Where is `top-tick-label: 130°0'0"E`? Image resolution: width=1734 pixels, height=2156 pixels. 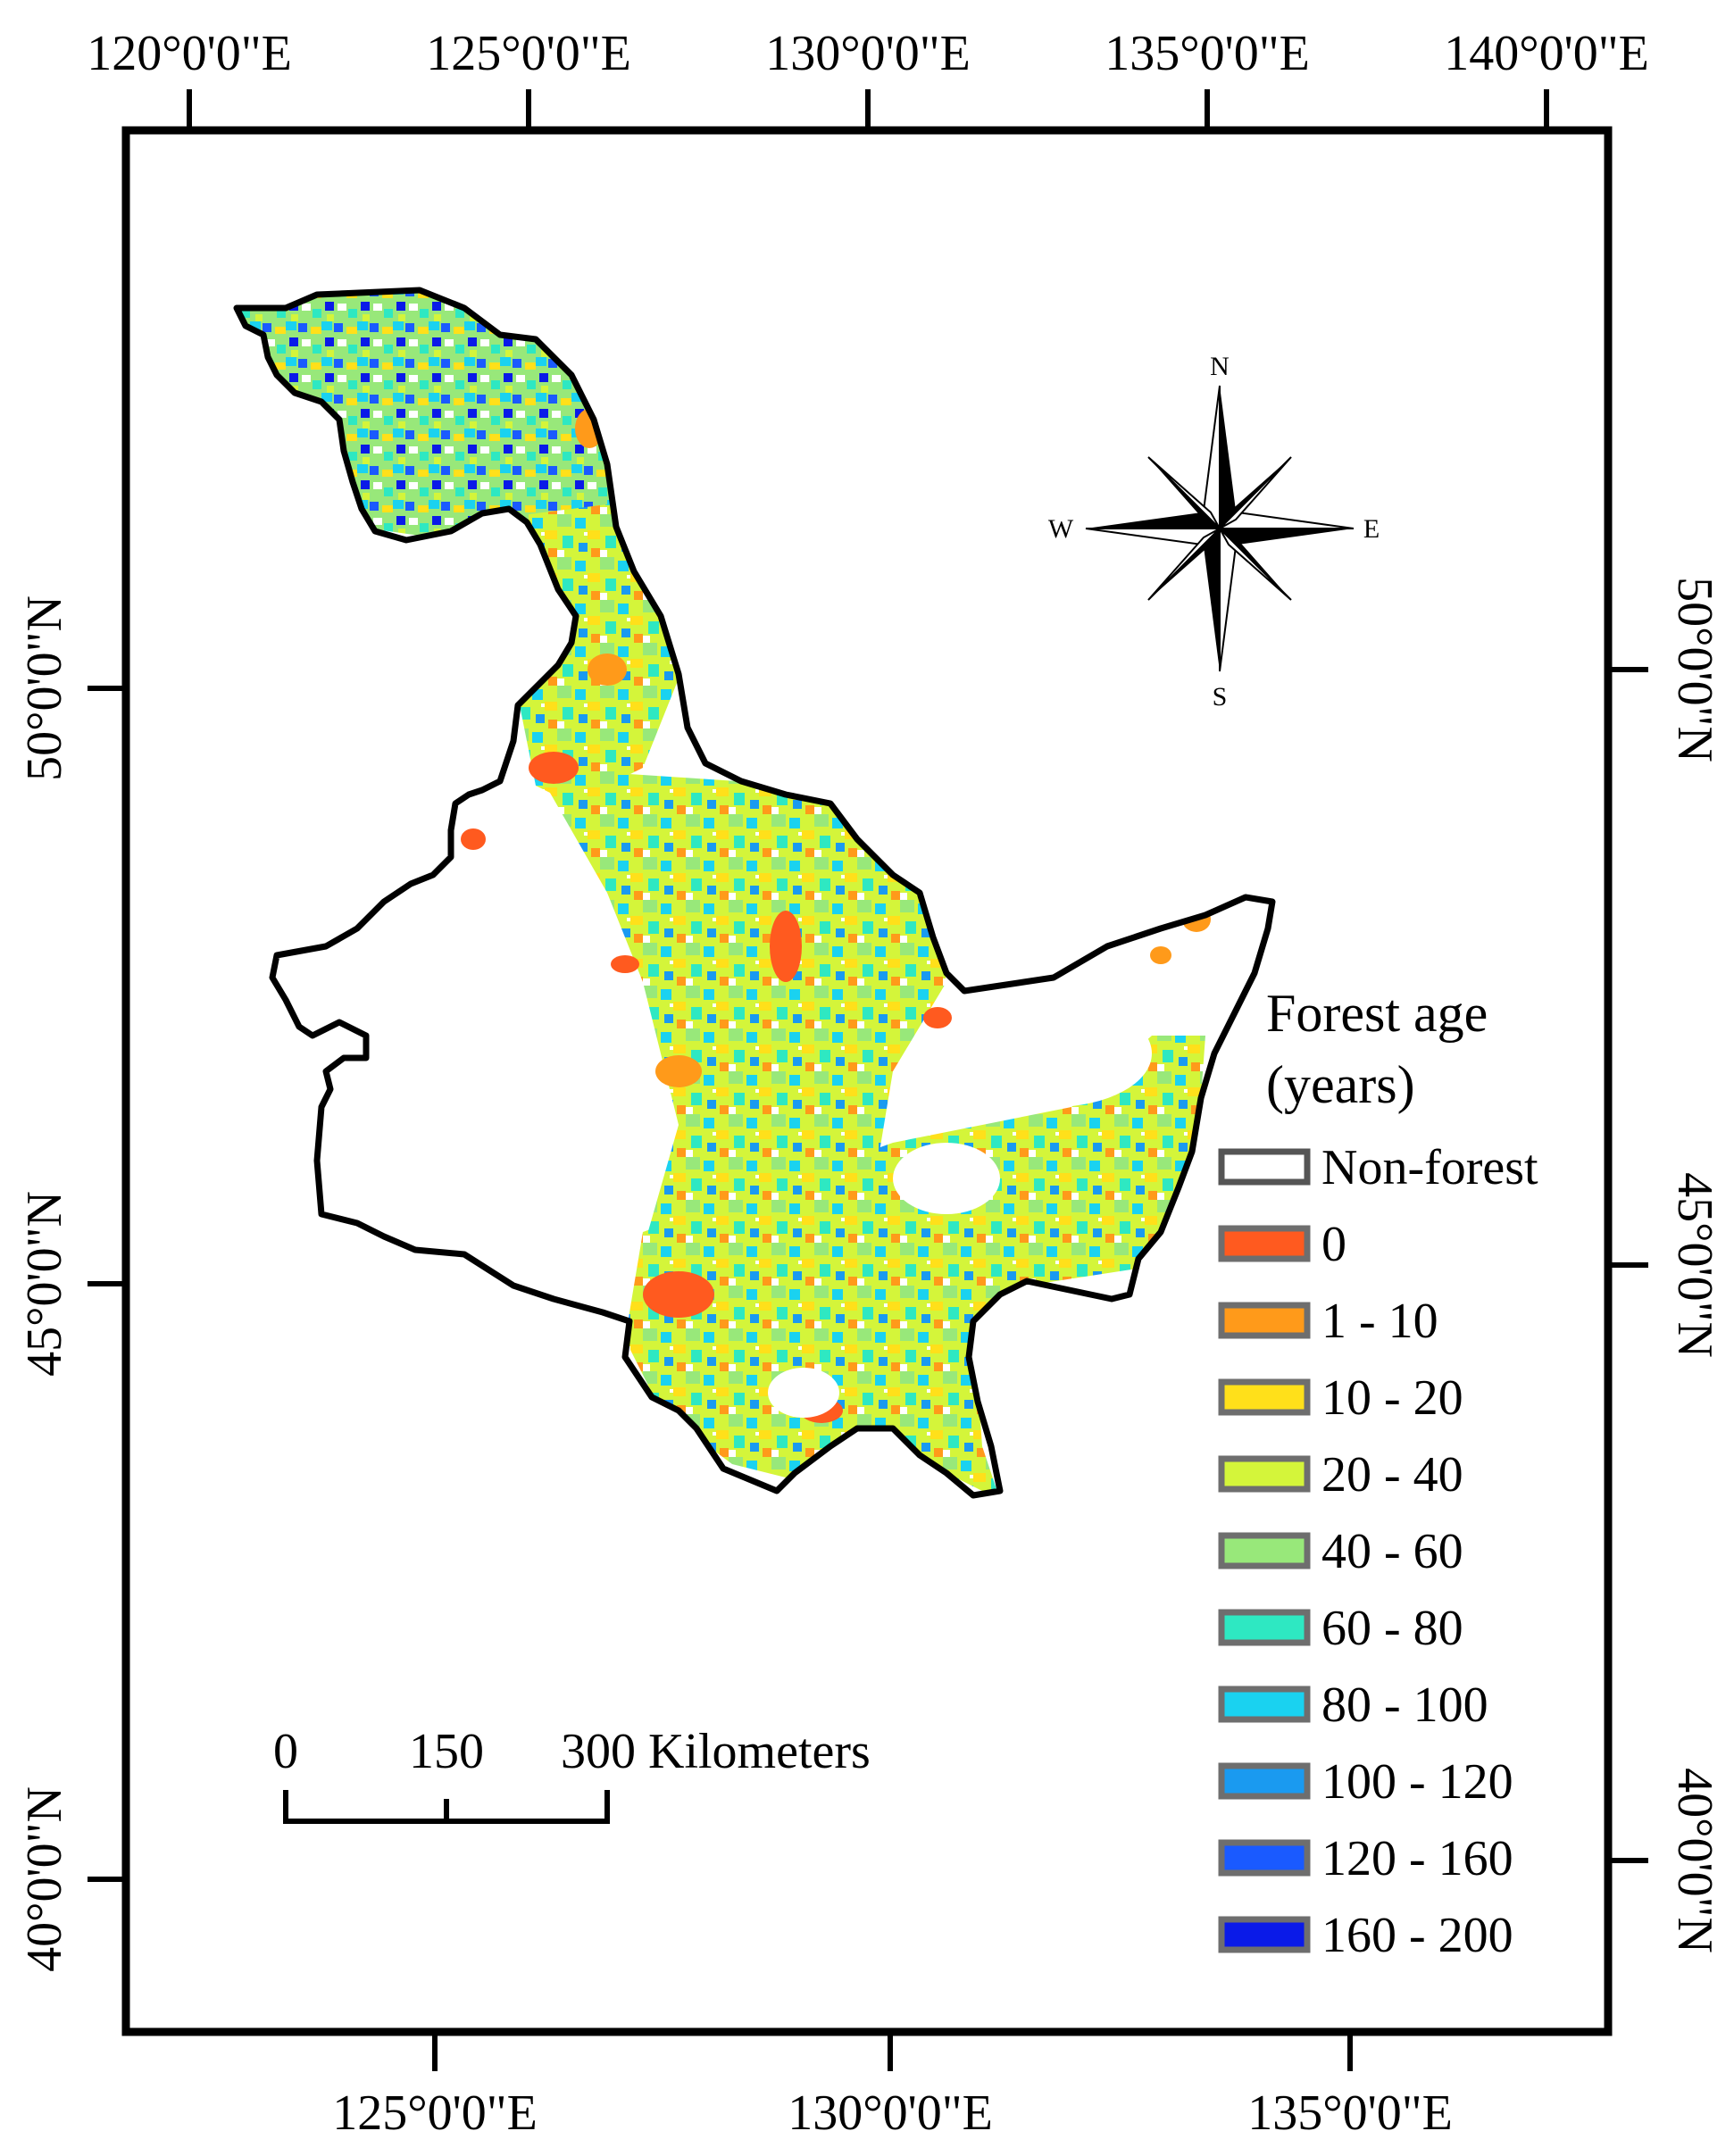
top-tick-label: 130°0'0"E is located at coordinates (868, 53).